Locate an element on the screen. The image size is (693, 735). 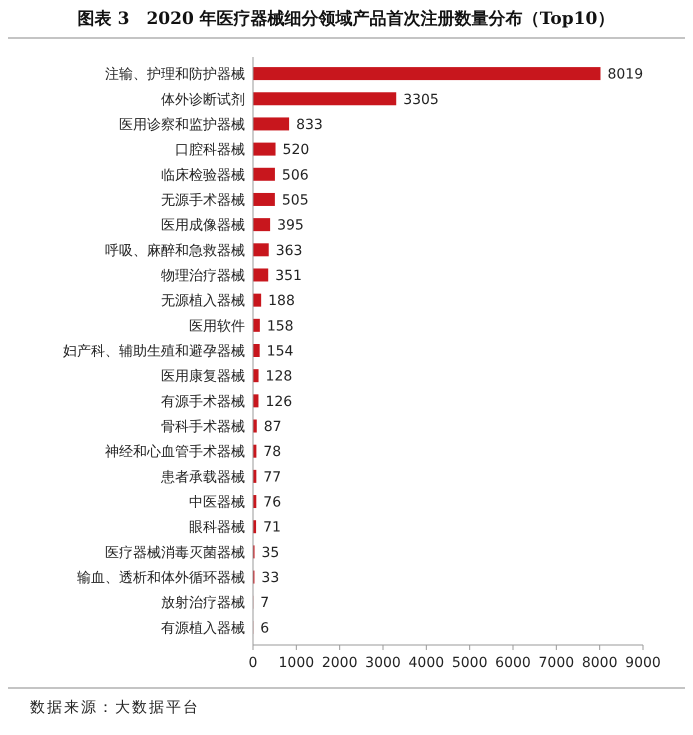
data-label: 158 is located at coordinates (280, 326).